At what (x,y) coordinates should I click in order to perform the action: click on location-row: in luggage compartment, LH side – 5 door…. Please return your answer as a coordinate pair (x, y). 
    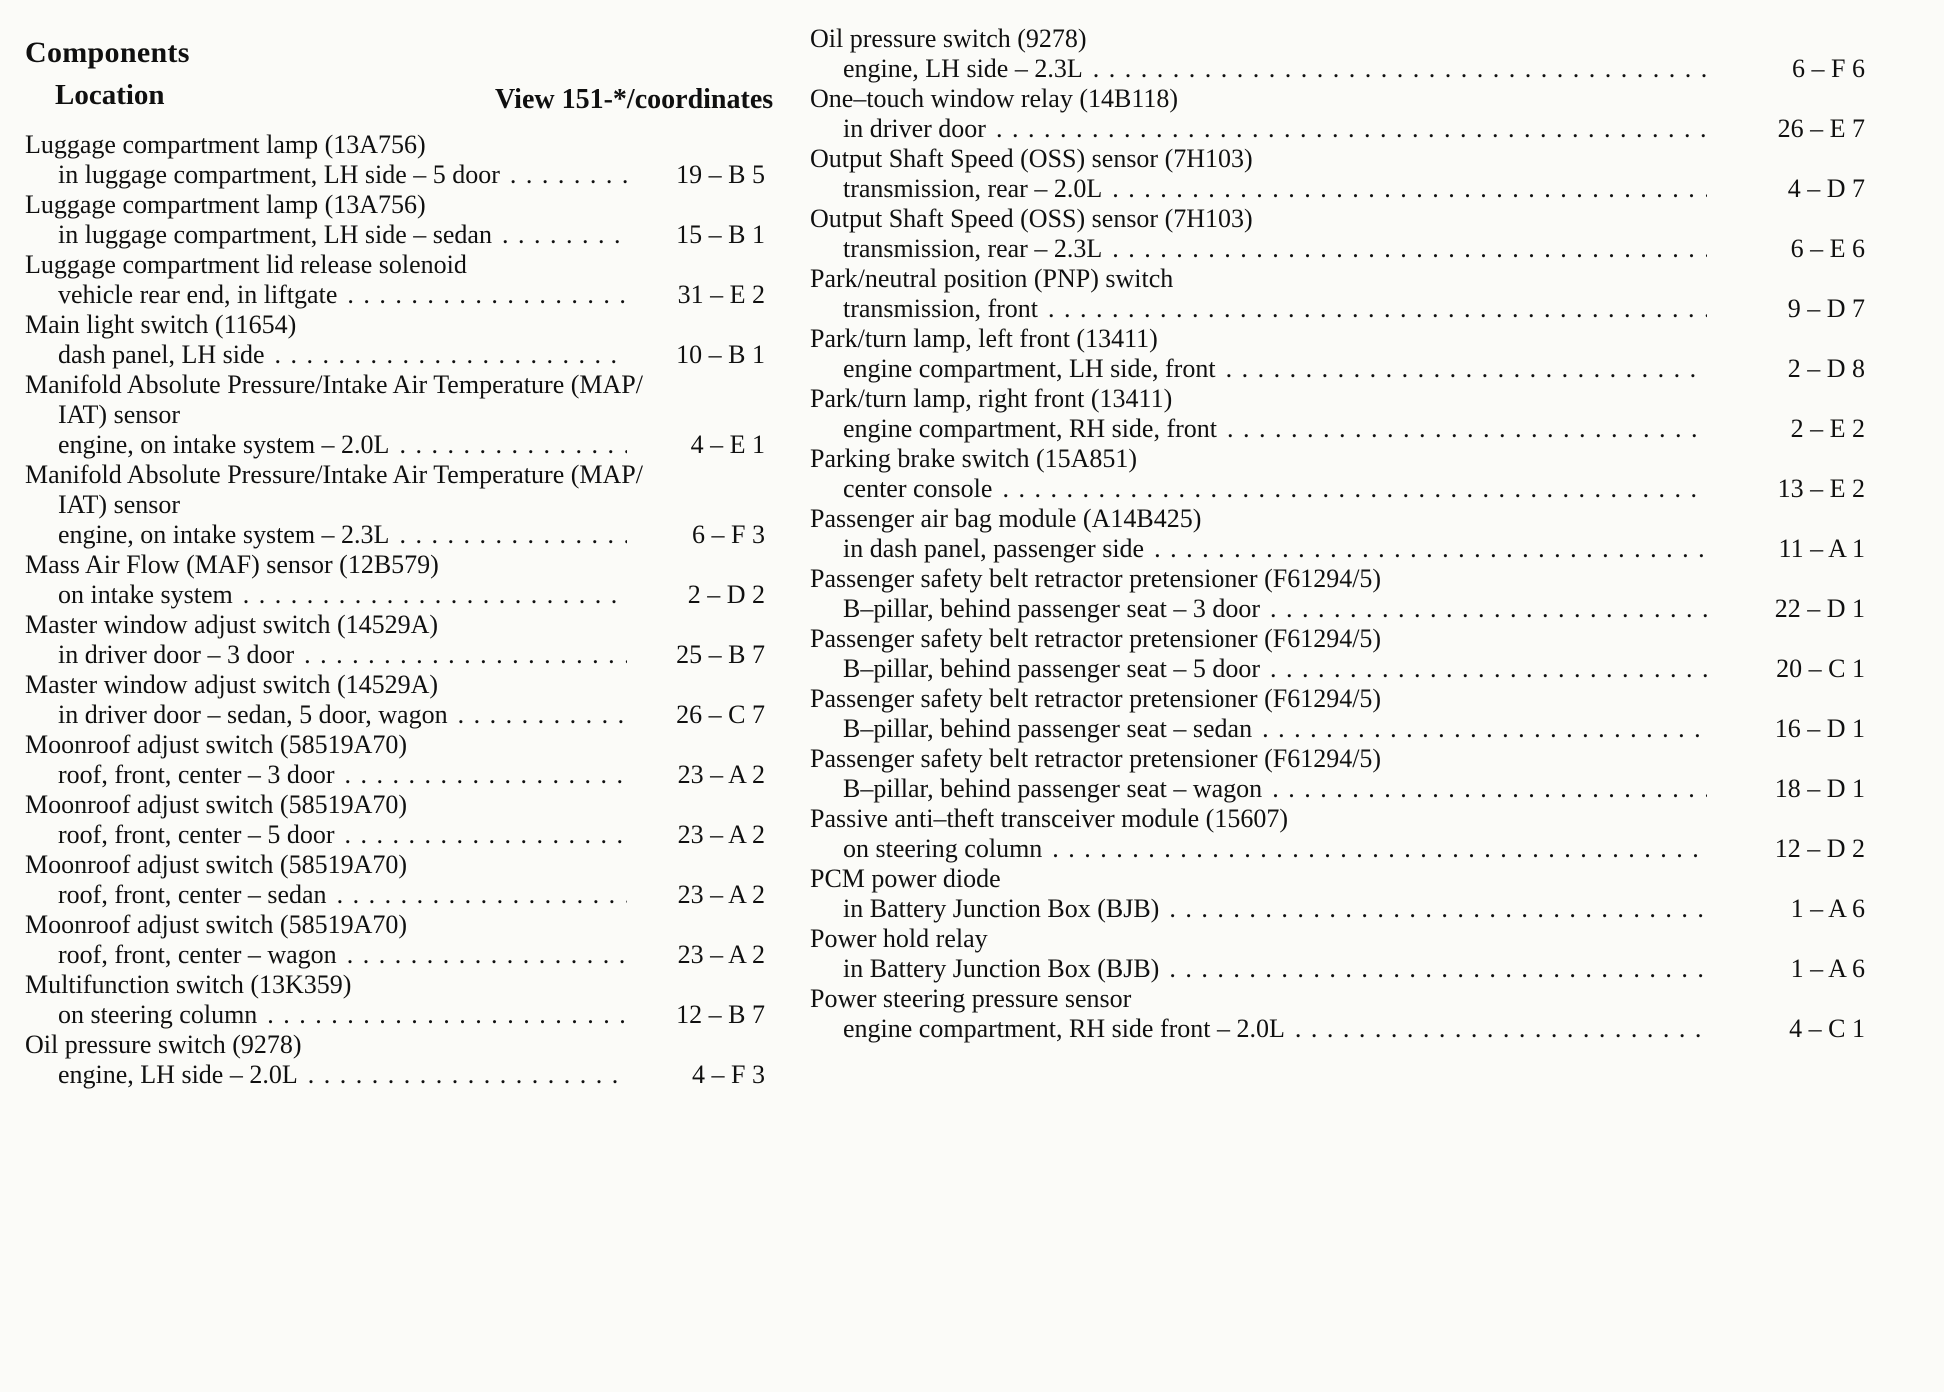
    Looking at the image, I should click on (395, 175).